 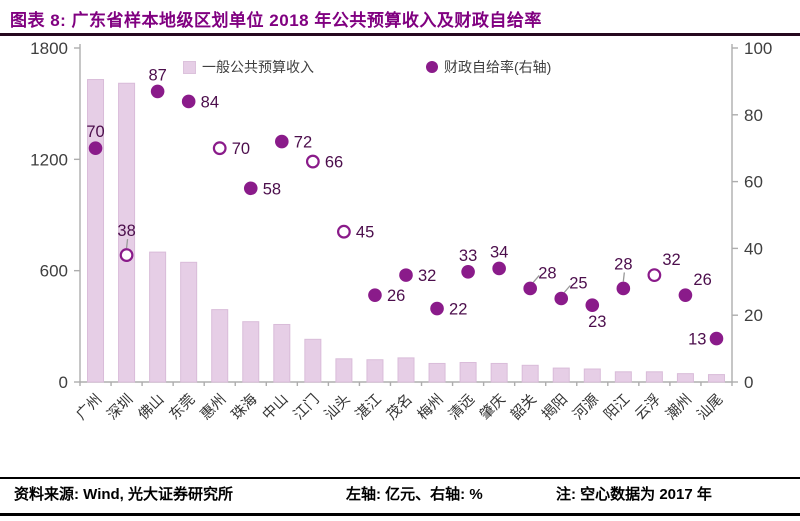 What do you see at coordinates (396, 296) in the screenshot?
I see `point-label-湛江: 26` at bounding box center [396, 296].